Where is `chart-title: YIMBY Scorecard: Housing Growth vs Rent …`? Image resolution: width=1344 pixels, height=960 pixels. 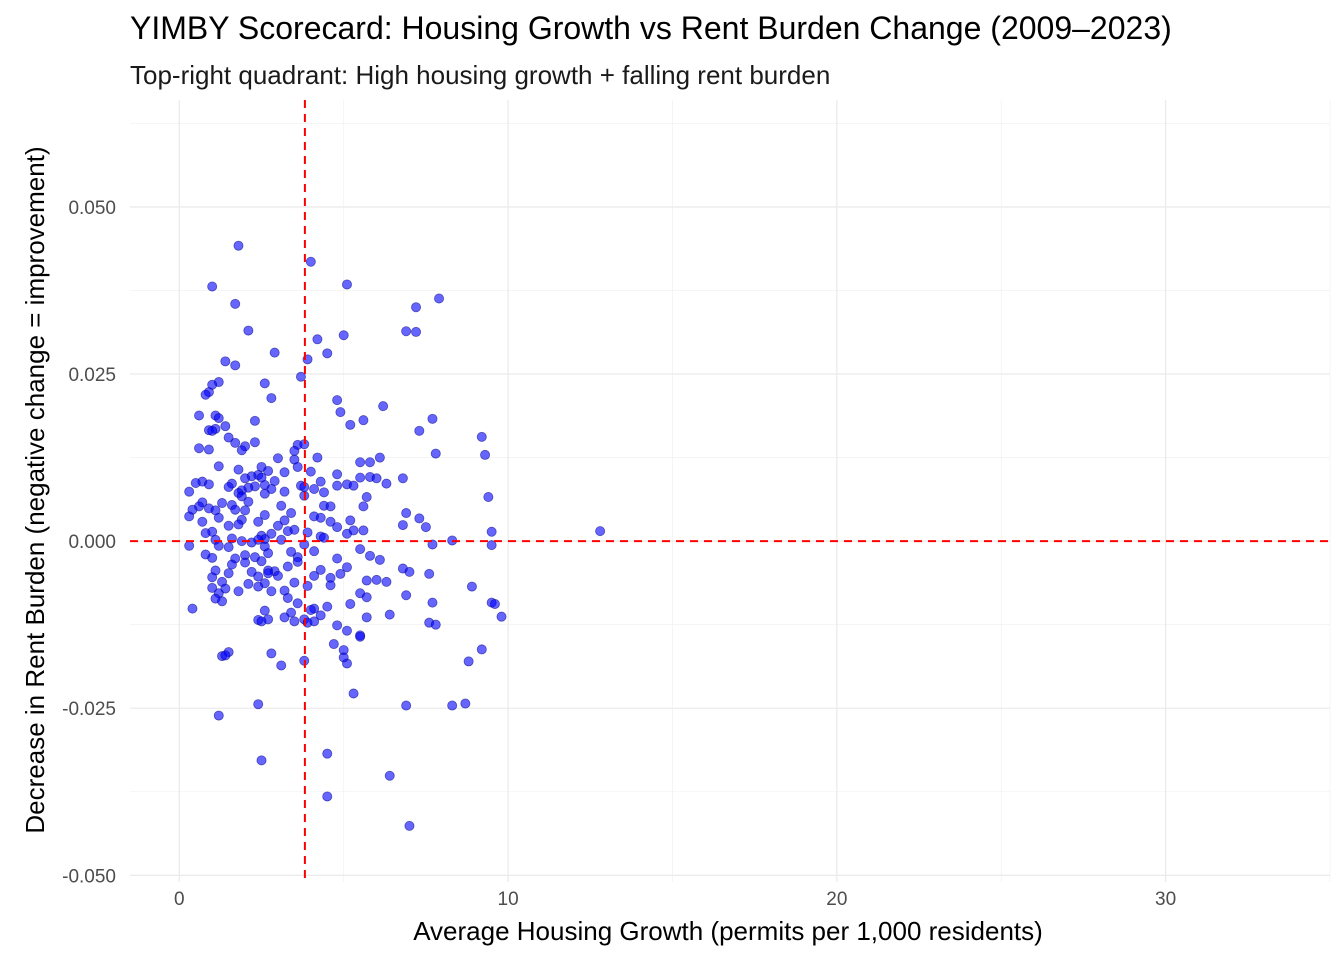
chart-title: YIMBY Scorecard: Housing Growth vs Rent … is located at coordinates (651, 28).